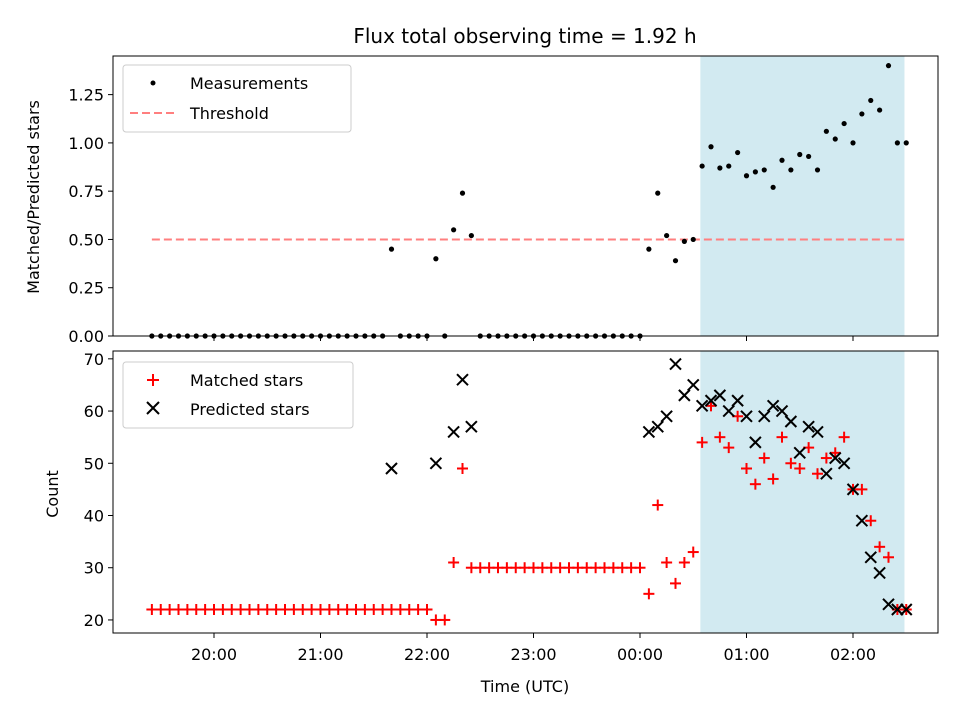 The image size is (960, 724). Describe the element at coordinates (94, 516) in the screenshot. I see `y-tick-label: 40` at that location.